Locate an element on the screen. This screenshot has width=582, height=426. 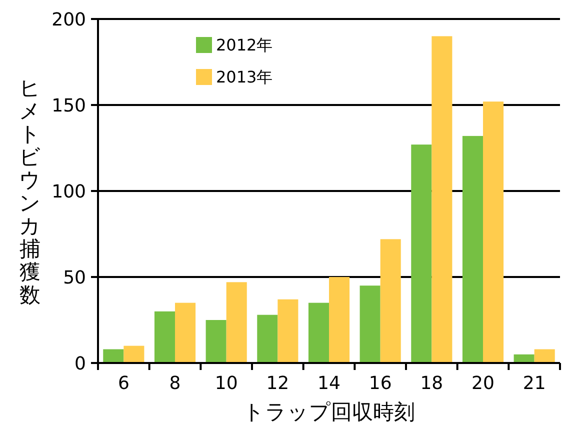
x-tick-label: 16 is located at coordinates (380, 383).